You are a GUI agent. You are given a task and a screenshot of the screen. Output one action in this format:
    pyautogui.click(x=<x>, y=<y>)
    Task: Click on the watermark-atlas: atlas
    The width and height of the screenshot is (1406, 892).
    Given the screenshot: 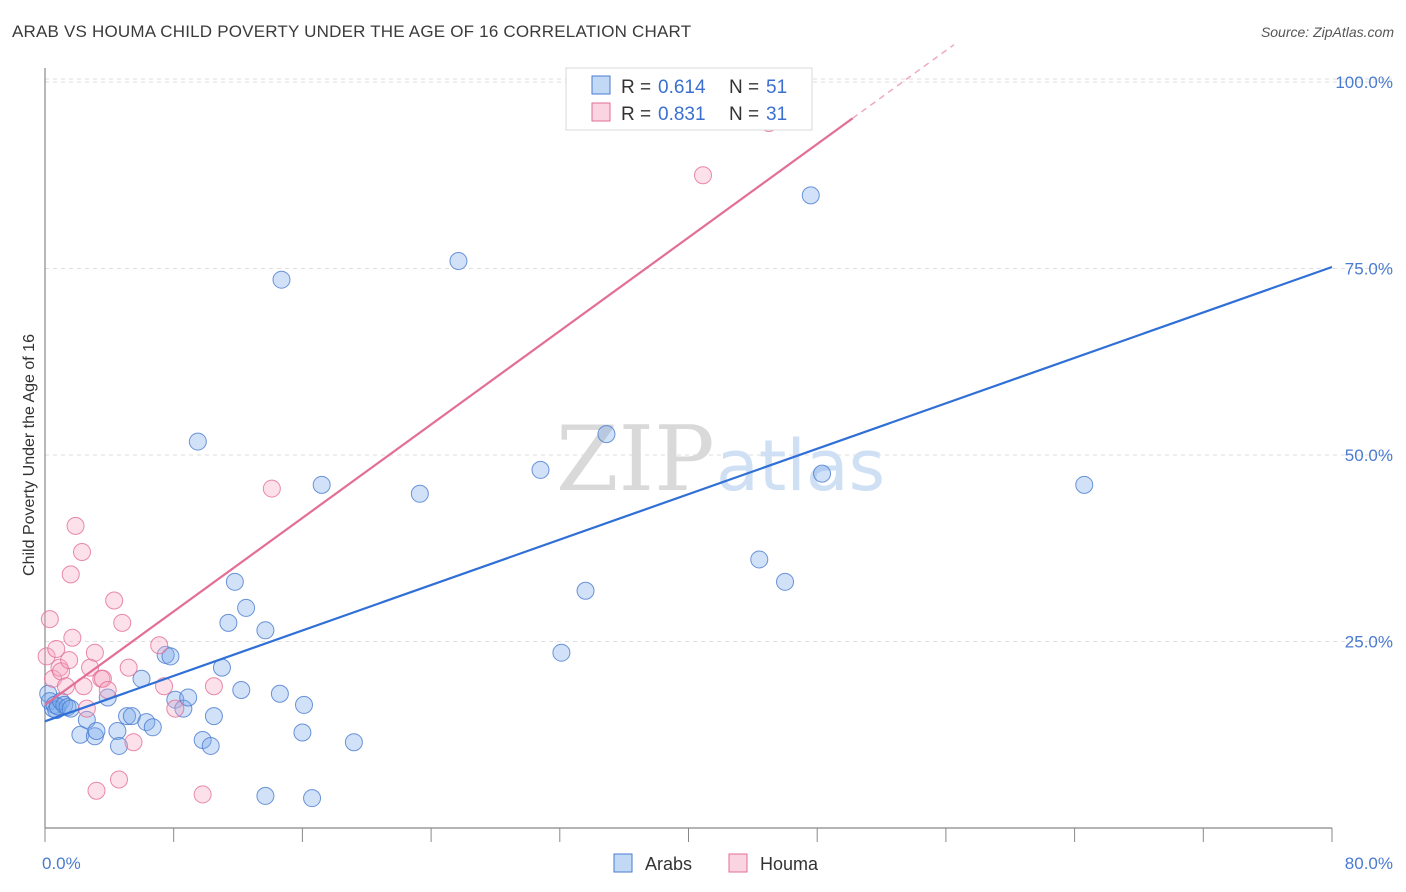 What is the action you would take?
    pyautogui.click(x=800, y=466)
    